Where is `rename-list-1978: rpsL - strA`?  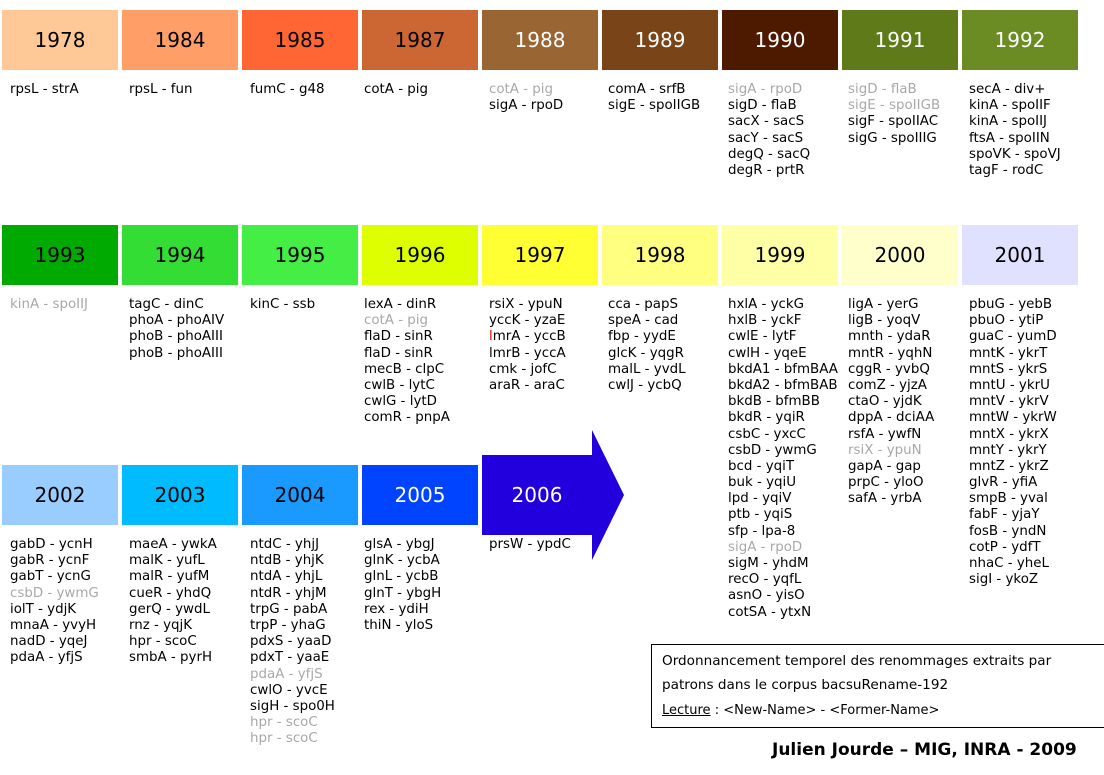
rename-list-1978: rpsL - strA is located at coordinates (44, 90).